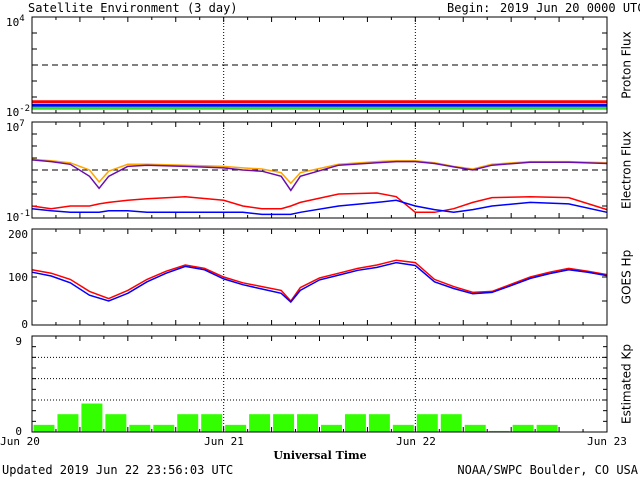  Describe the element at coordinates (18, 277) in the screenshot. I see `y-tick-label-mid: 100` at that location.